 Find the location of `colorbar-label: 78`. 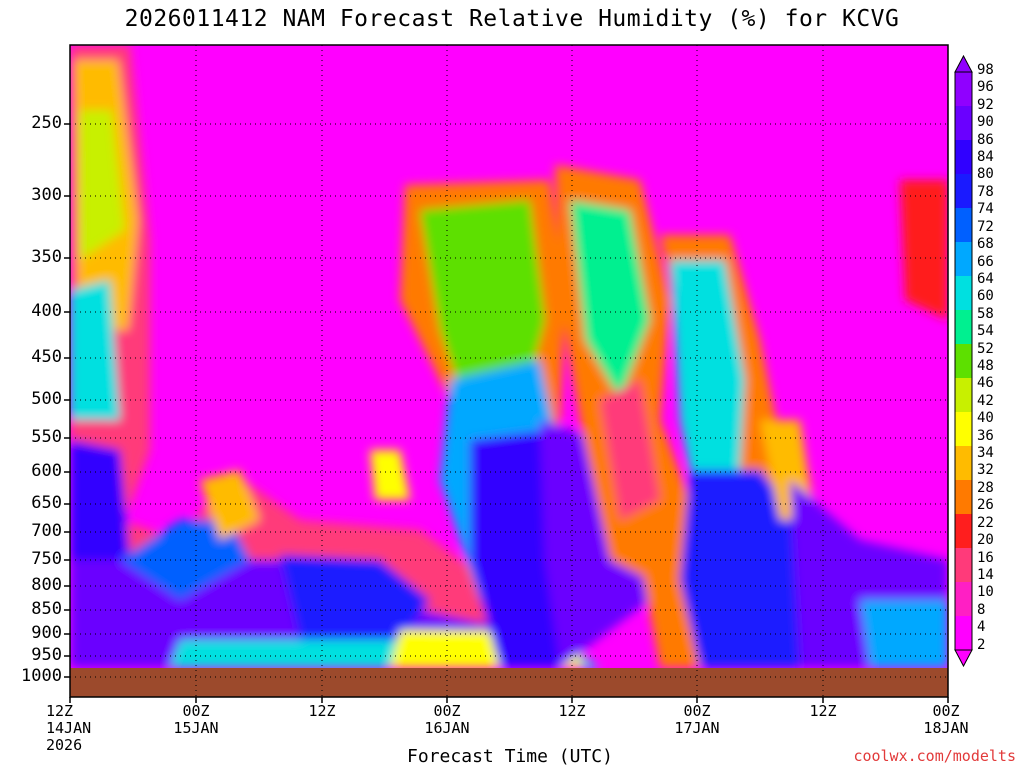

colorbar-label: 78 is located at coordinates (985, 191).